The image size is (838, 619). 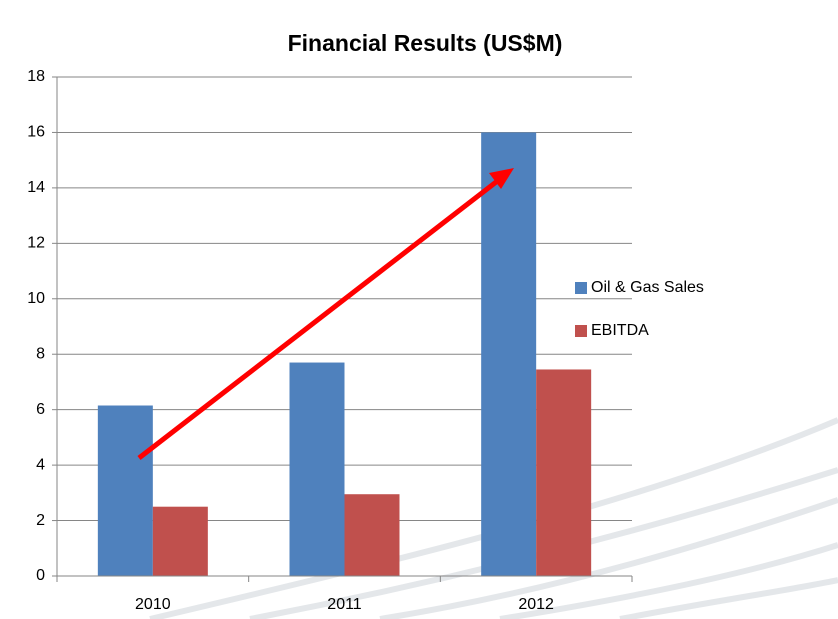 What do you see at coordinates (36, 243) in the screenshot?
I see `y-tick-label: 12` at bounding box center [36, 243].